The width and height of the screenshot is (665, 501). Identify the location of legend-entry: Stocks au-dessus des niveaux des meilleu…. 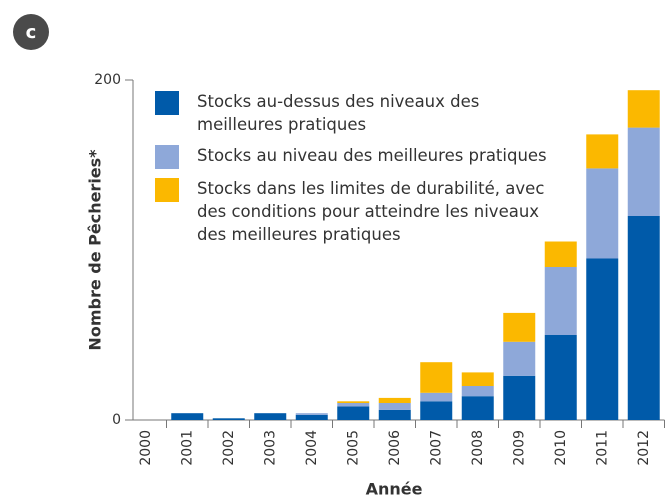
(386, 113).